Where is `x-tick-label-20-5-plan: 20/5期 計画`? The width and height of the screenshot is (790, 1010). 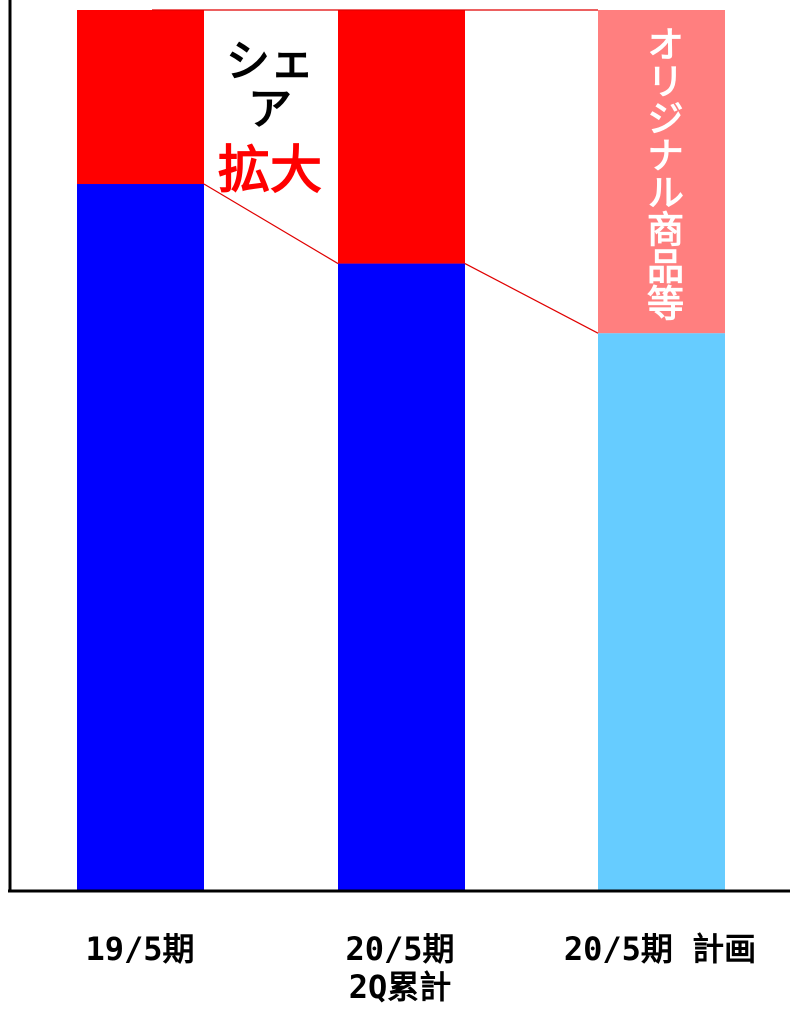 x-tick-label-20-5-plan: 20/5期 計画 is located at coordinates (660, 949).